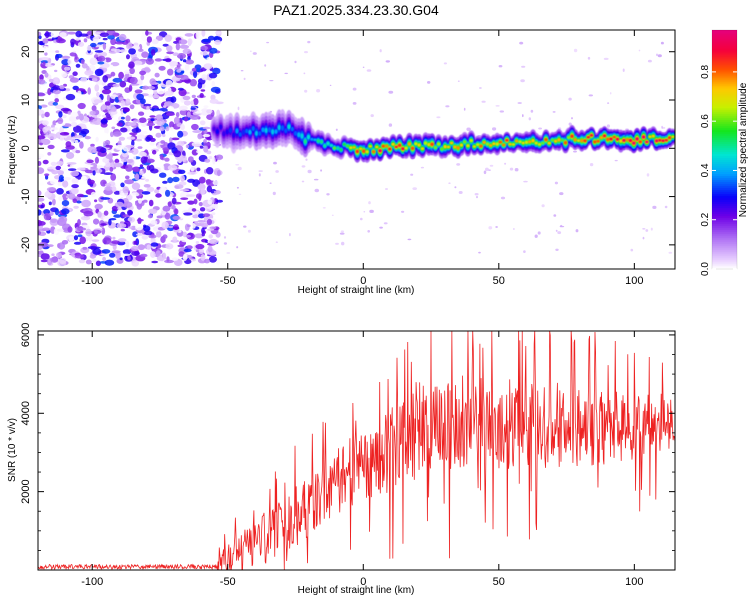 The height and width of the screenshot is (600, 750). What do you see at coordinates (12, 150) in the screenshot?
I see `spectrogram-ylabel: Frequency (Hz)` at bounding box center [12, 150].